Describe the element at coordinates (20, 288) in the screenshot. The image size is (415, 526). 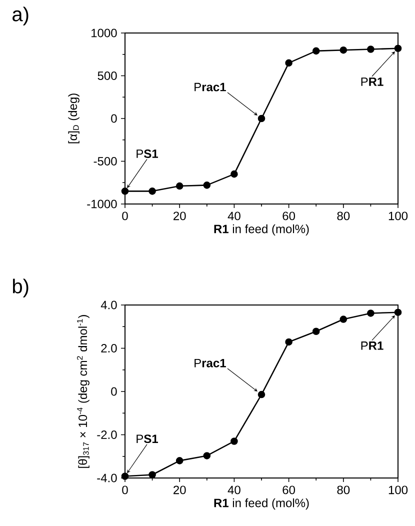
I see `chart-title: b)` at that location.